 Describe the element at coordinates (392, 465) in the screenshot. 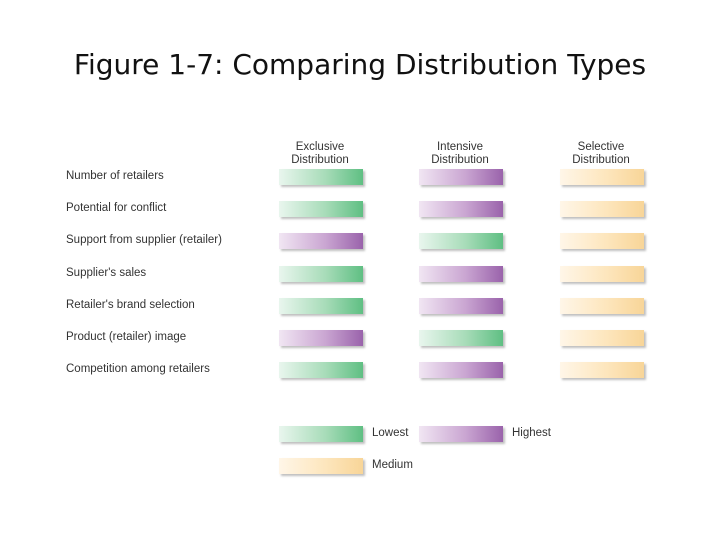

I see `legend-label-medium: Medium` at that location.